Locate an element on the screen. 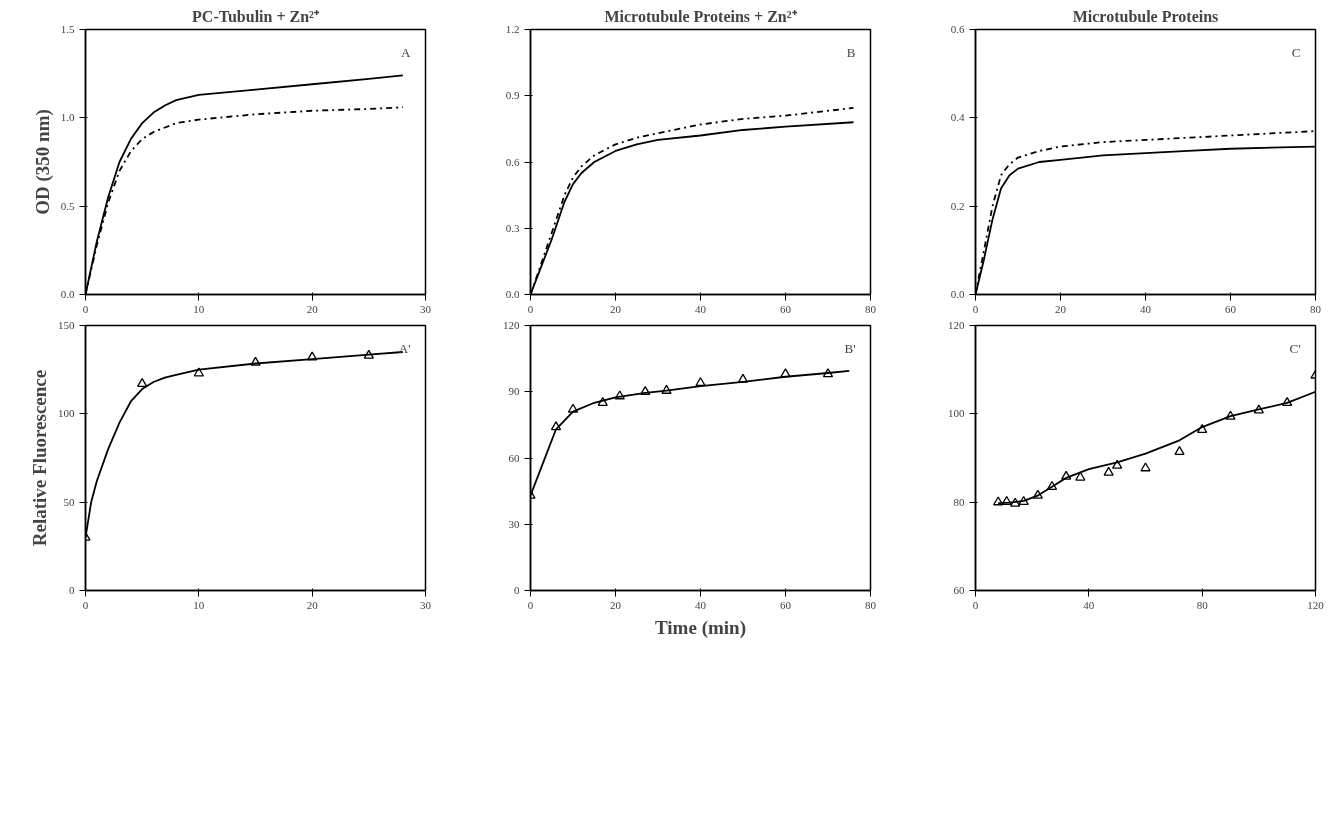 This screenshot has width=1330, height=816. y-tick-label: 1.5 is located at coordinates (67, 29).